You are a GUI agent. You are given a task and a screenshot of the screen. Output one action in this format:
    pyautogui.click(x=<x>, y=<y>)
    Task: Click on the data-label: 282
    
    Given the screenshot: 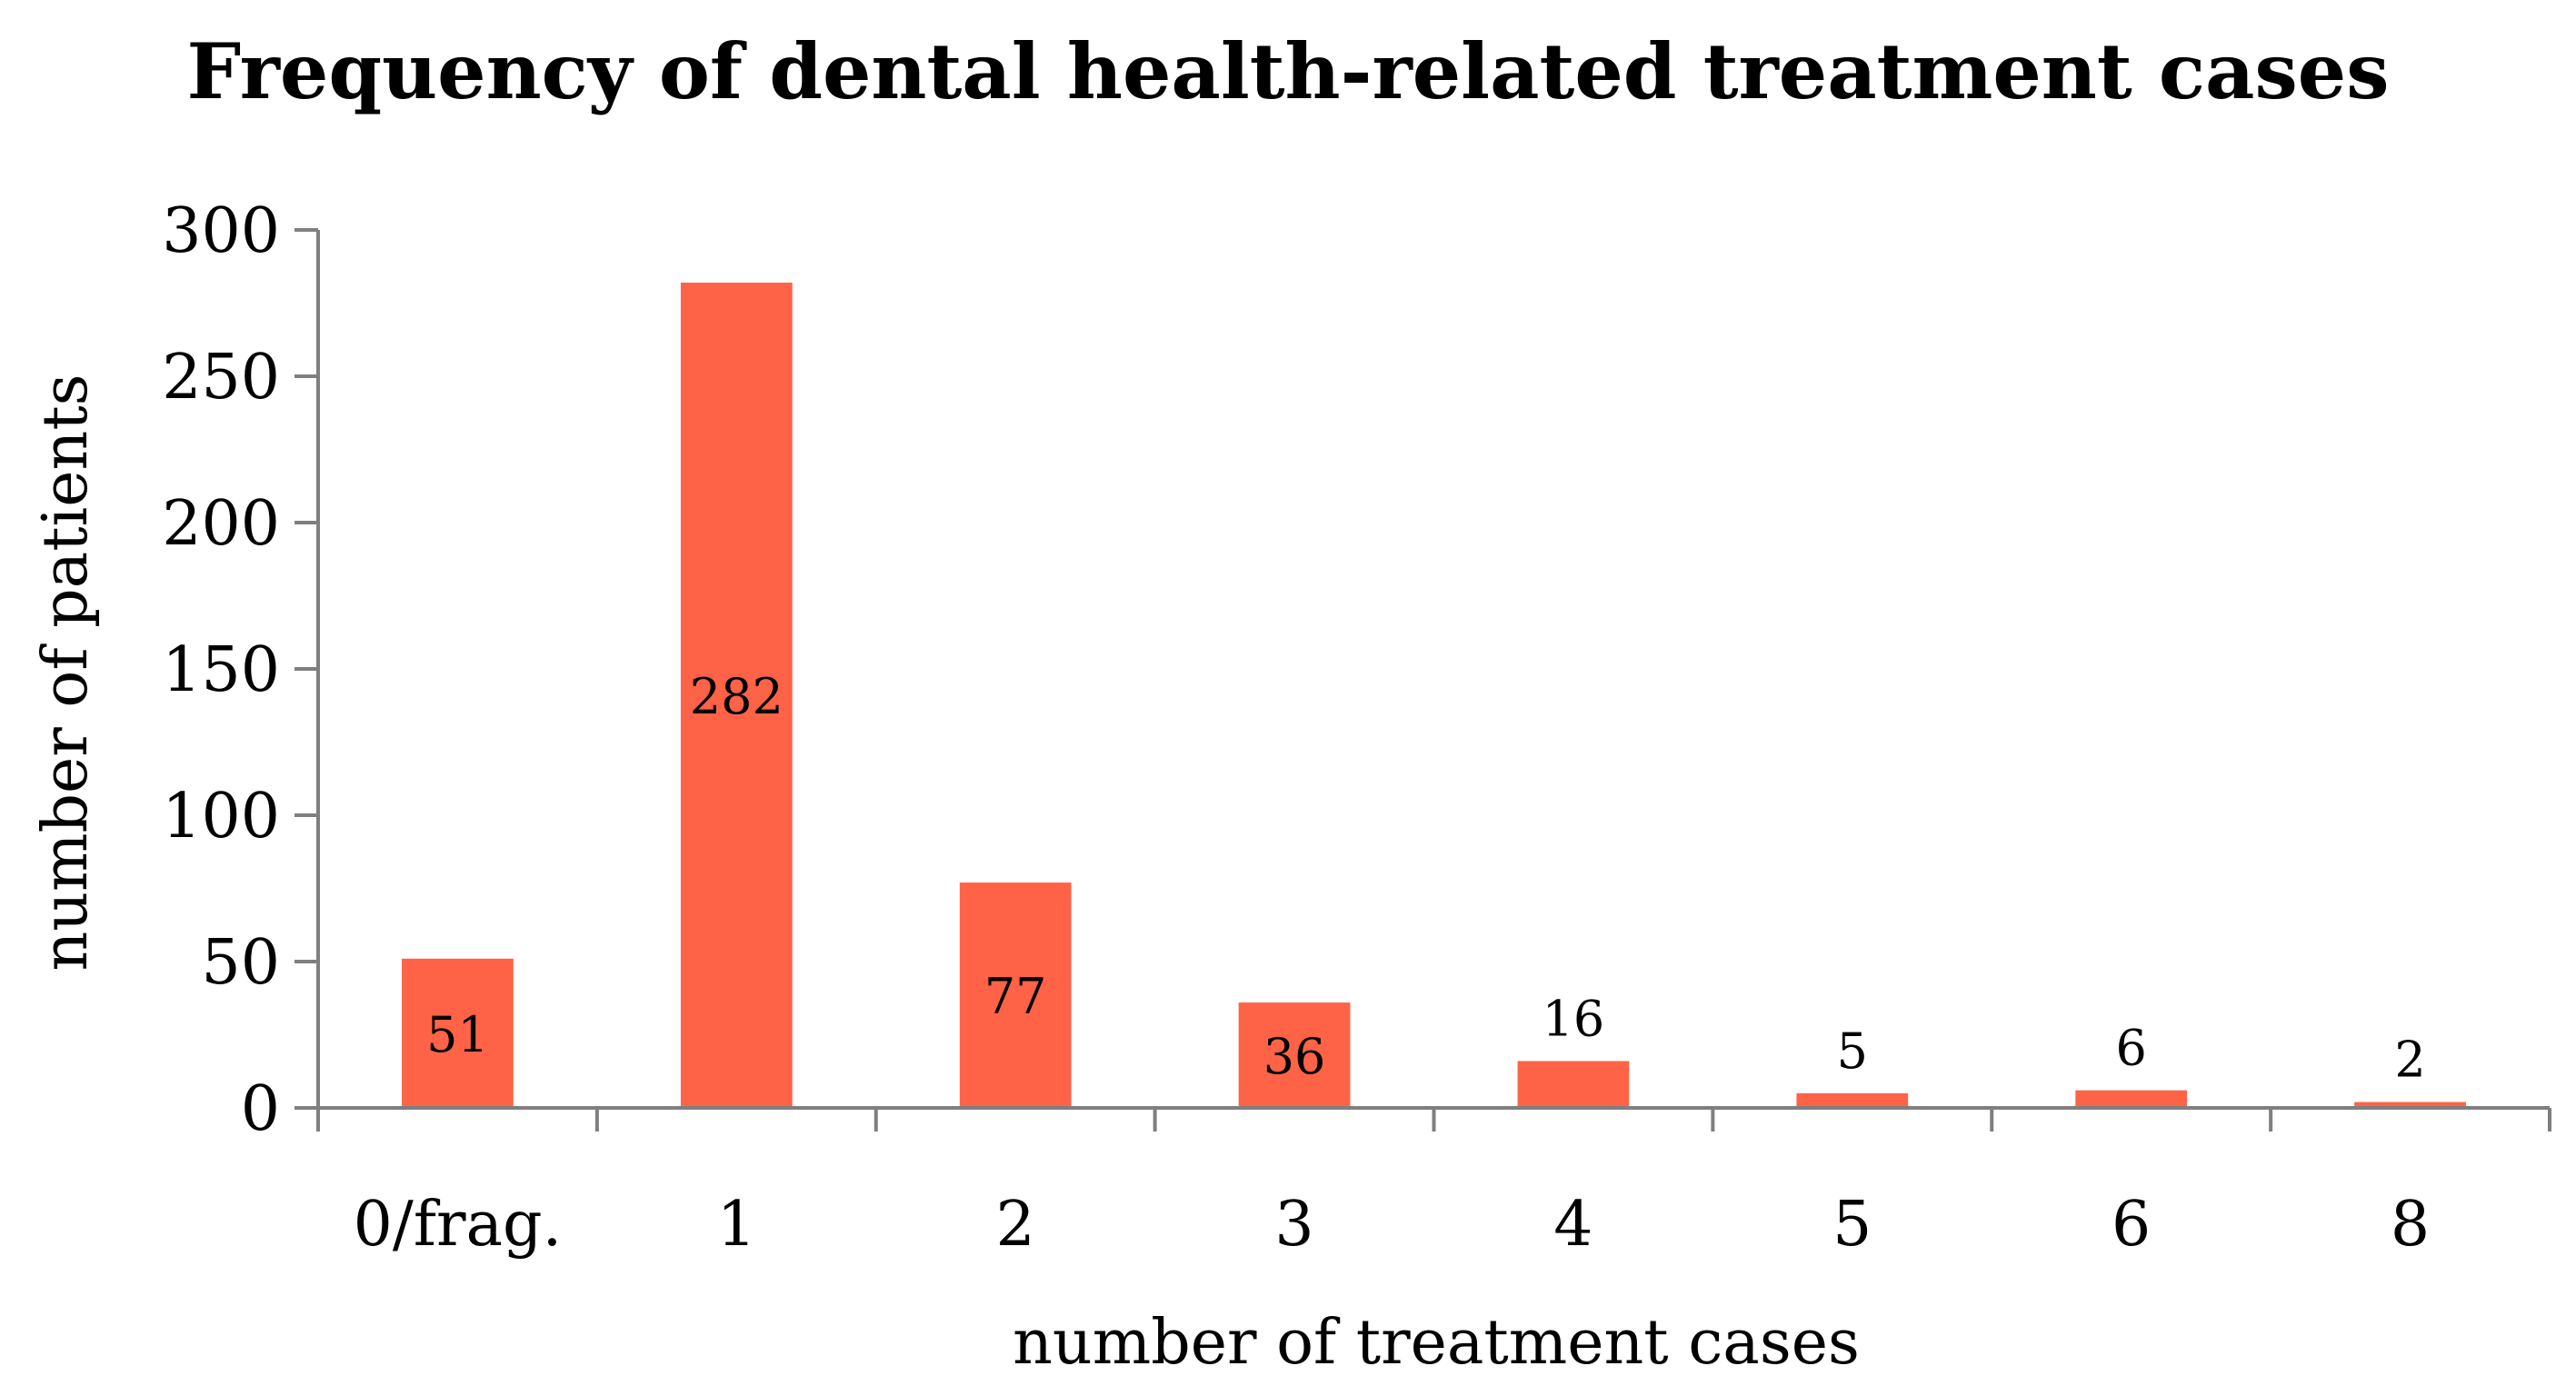 What is the action you would take?
    pyautogui.click(x=737, y=696)
    